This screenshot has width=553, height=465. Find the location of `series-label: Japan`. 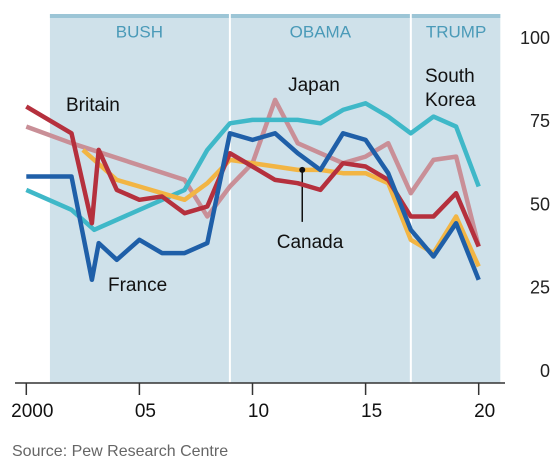

series-label: Japan is located at coordinates (314, 85).